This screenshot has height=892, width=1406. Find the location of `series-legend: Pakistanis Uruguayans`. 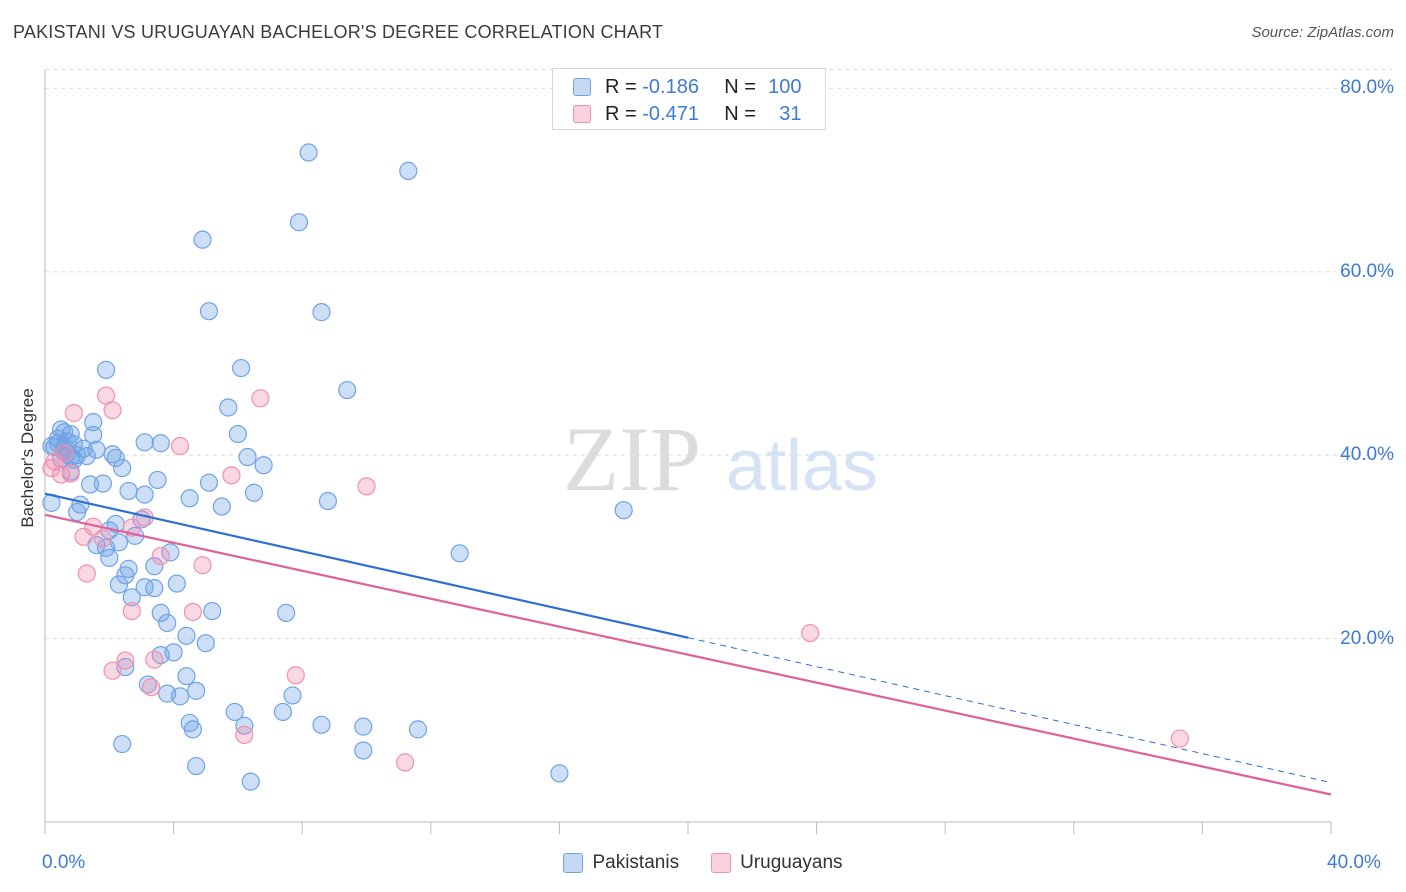

series-legend: Pakistanis Uruguayans is located at coordinates (703, 863).